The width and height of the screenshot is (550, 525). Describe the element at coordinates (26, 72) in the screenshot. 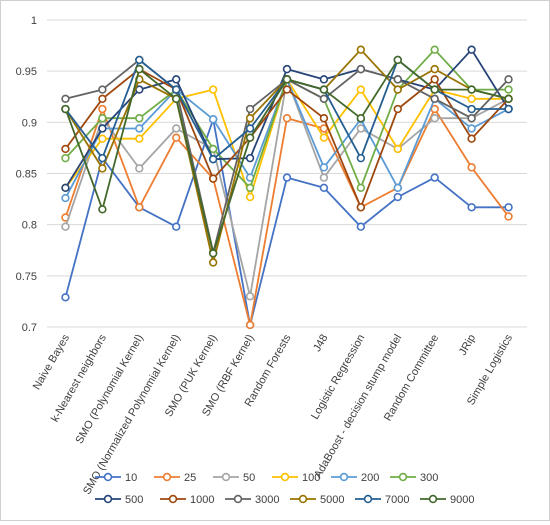

I see `y-tick-label: 0.95` at that location.